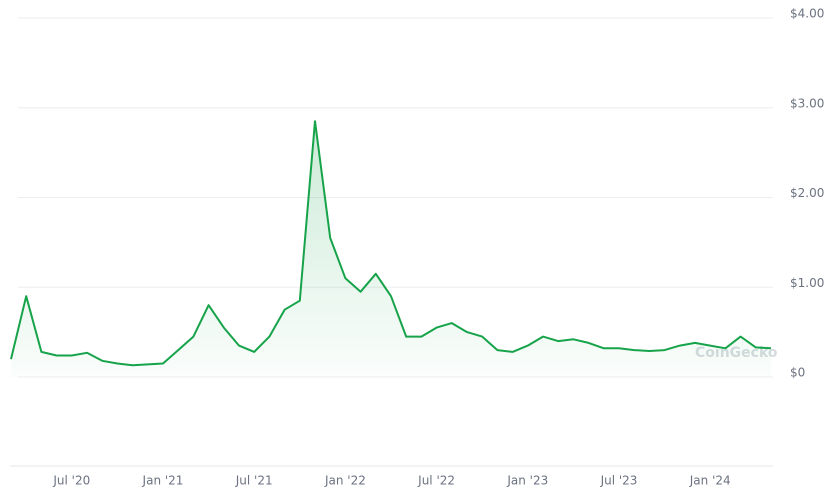 This screenshot has height=495, width=831. I want to click on y-tick-label: $0, so click(797, 373).